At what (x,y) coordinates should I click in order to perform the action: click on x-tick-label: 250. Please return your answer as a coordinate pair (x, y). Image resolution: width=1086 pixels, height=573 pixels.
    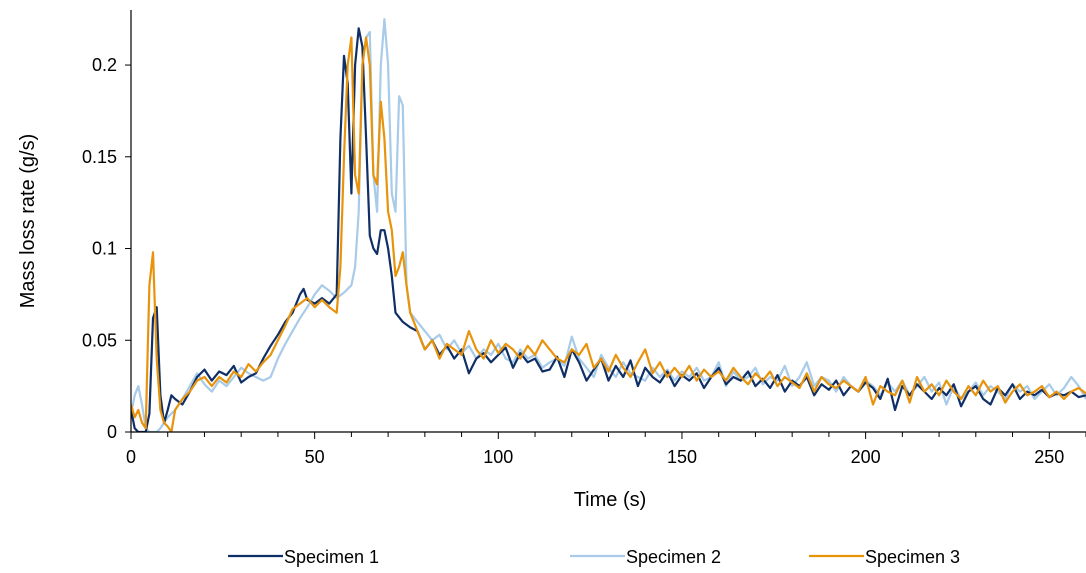
    Looking at the image, I should click on (1049, 457).